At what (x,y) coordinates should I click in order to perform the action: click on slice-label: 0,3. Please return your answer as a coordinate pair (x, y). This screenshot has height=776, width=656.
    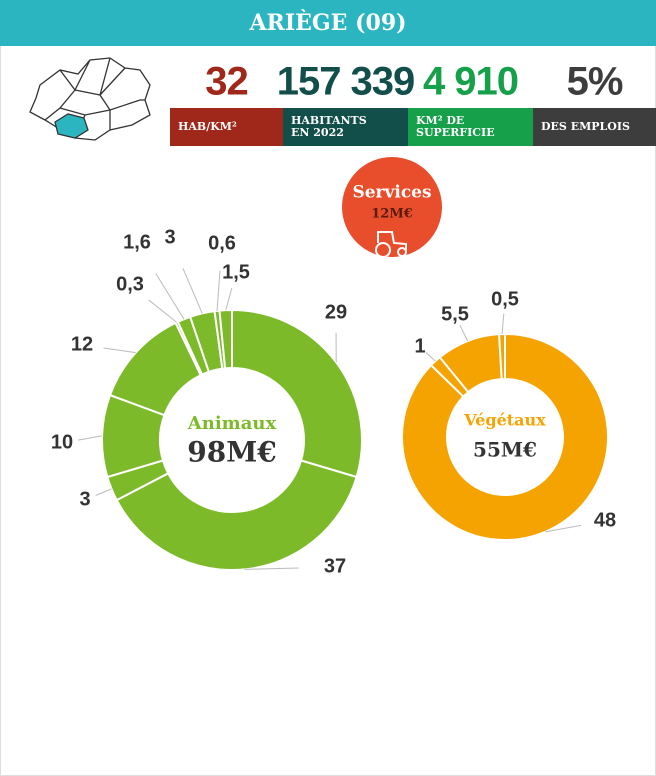
    Looking at the image, I should click on (130, 284).